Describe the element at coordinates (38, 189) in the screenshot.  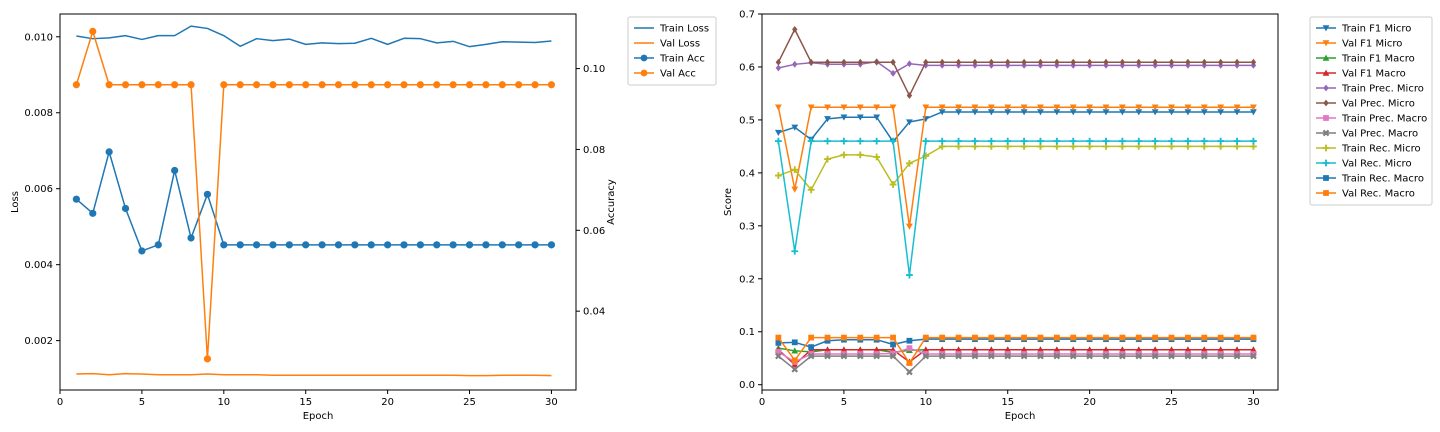
I see `left-y-tick-label: 0.006` at that location.